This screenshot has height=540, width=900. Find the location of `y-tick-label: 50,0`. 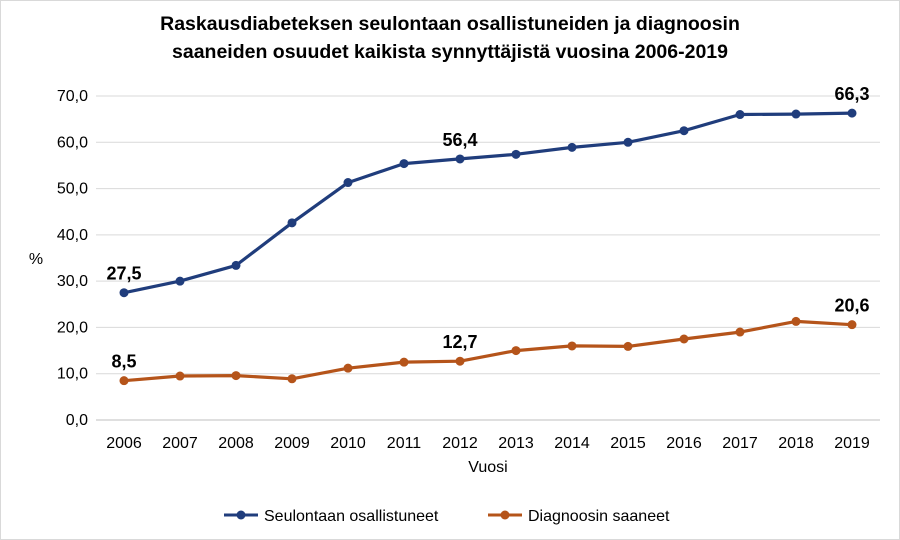

y-tick-label: 50,0 is located at coordinates (72, 189).